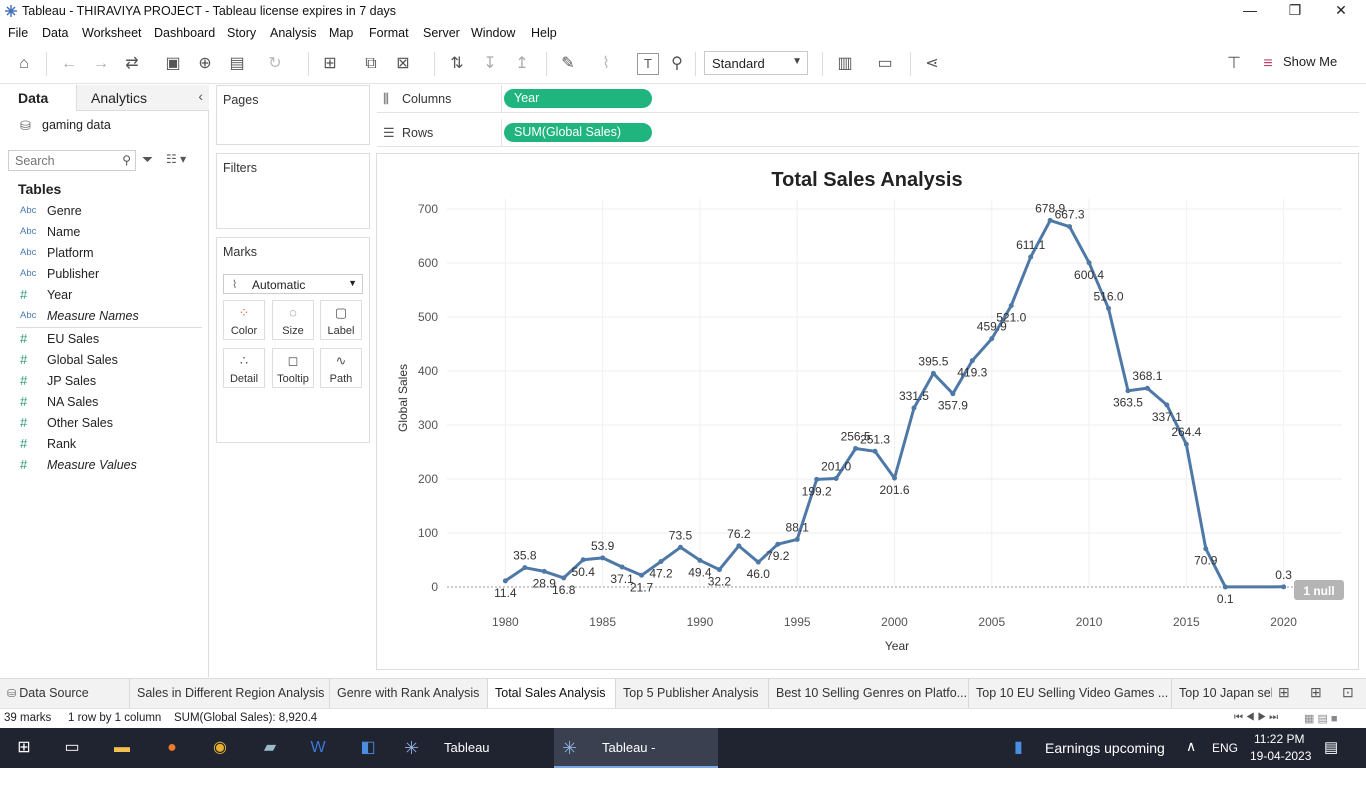 Image resolution: width=1366 pixels, height=808 pixels. I want to click on tooltip-pin-icon: ⊤, so click(1234, 63).